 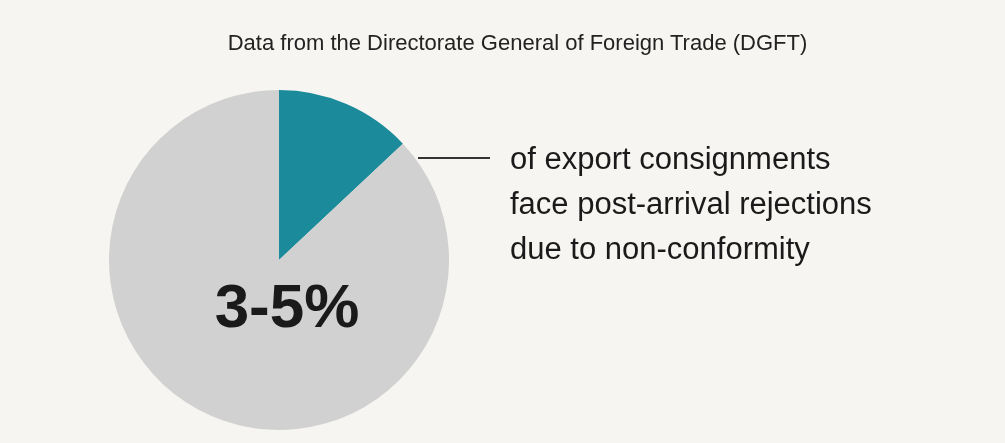 I want to click on text: Data from the Directorate General of Foreign Trade (DGFT), so click(x=517, y=43).